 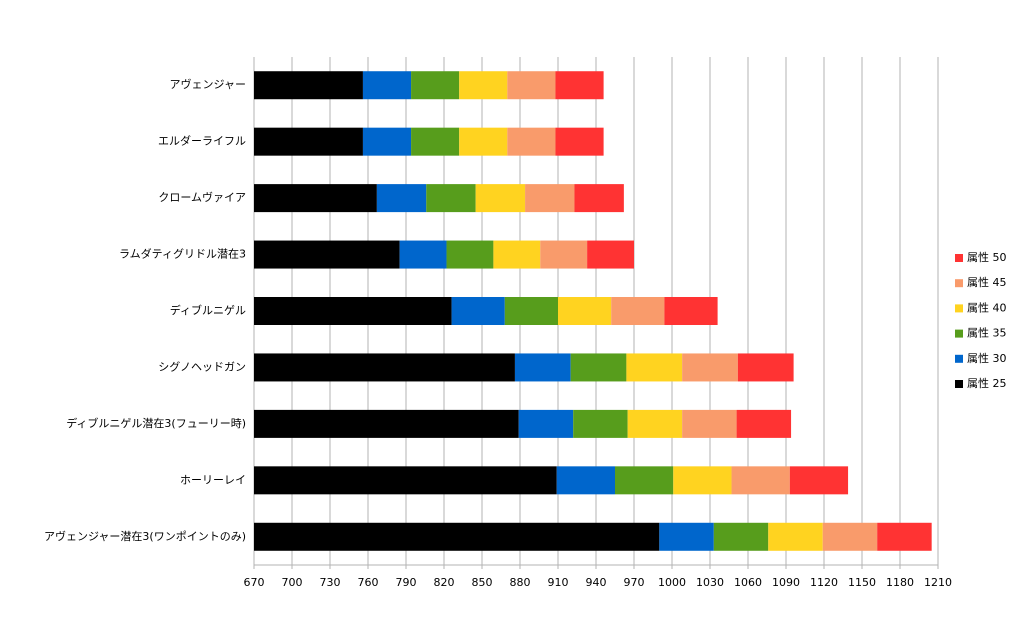 I want to click on x-tick-label: 1090, so click(x=786, y=582).